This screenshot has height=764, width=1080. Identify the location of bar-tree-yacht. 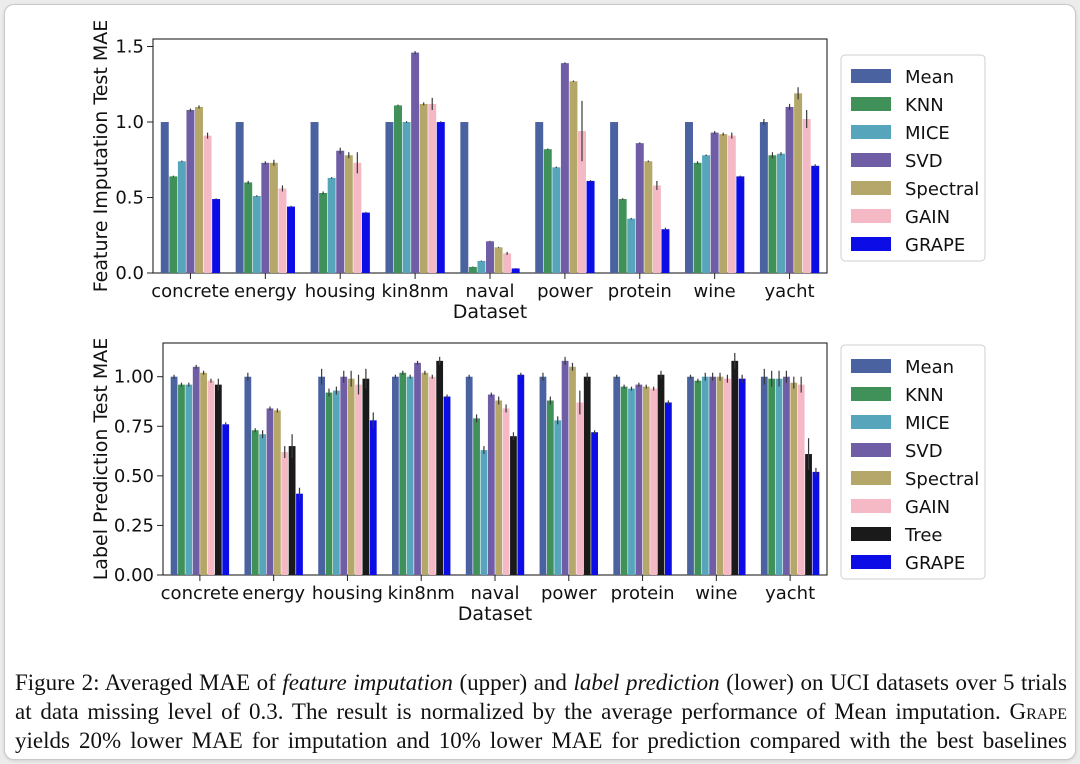
(808, 514).